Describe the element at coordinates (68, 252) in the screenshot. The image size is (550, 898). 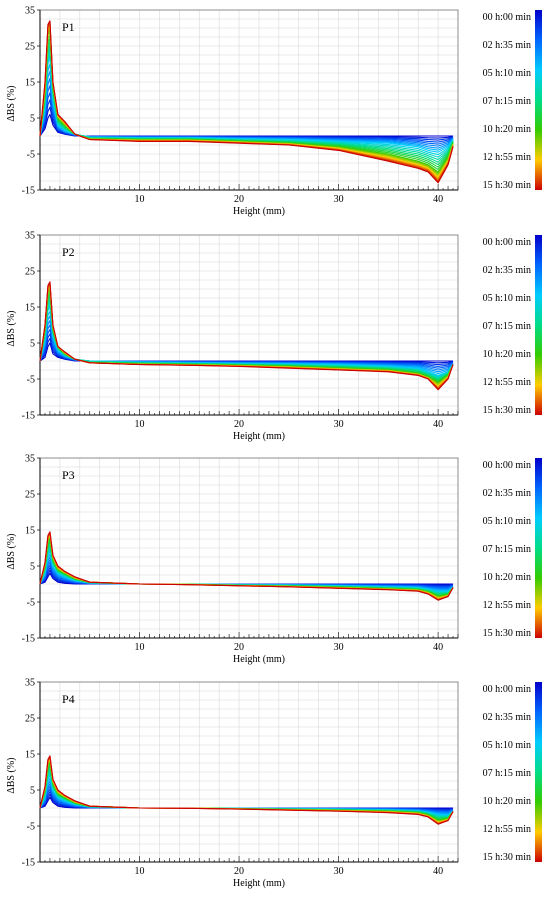
I see `panel-label: P2` at that location.